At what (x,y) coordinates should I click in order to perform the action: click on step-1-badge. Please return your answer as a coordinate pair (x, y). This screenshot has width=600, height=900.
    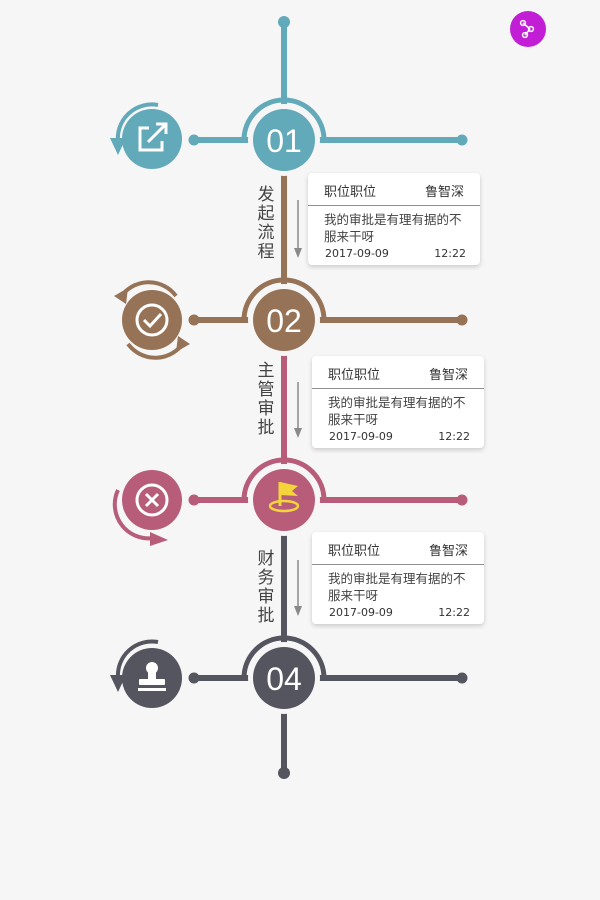
    Looking at the image, I should click on (284, 140).